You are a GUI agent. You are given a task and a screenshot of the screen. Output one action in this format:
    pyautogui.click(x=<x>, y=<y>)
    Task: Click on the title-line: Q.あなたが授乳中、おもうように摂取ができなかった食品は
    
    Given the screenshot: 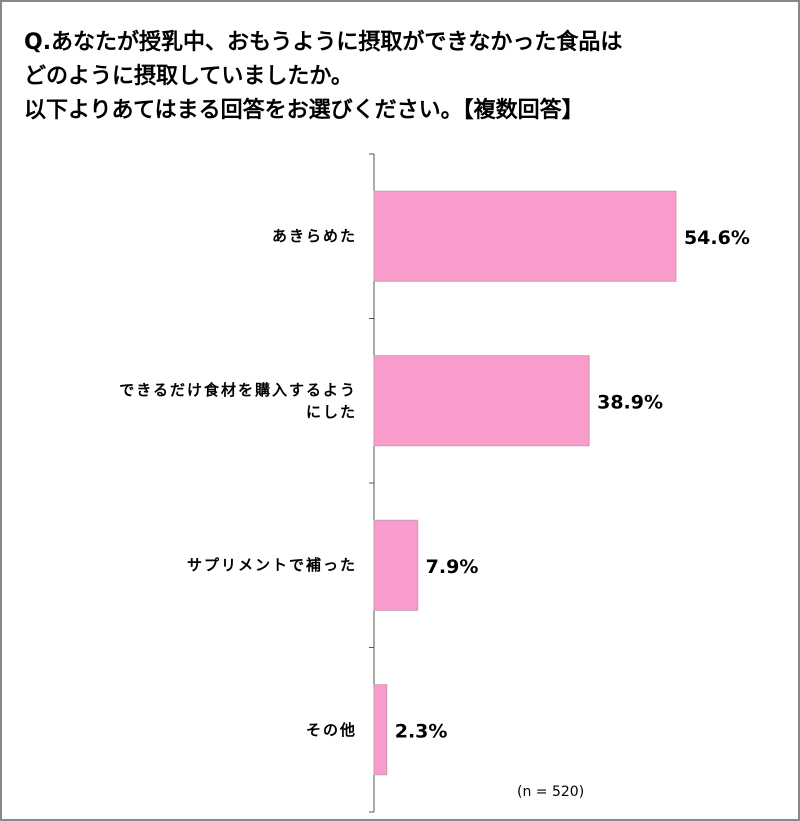 What is the action you would take?
    pyautogui.click(x=323, y=42)
    